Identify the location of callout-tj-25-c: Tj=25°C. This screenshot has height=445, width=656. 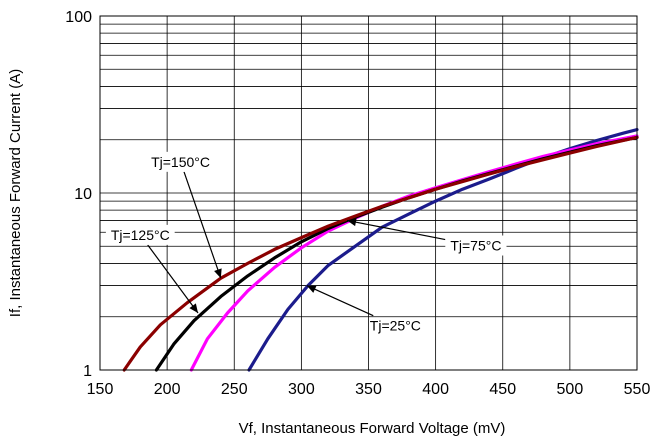
(363, 309).